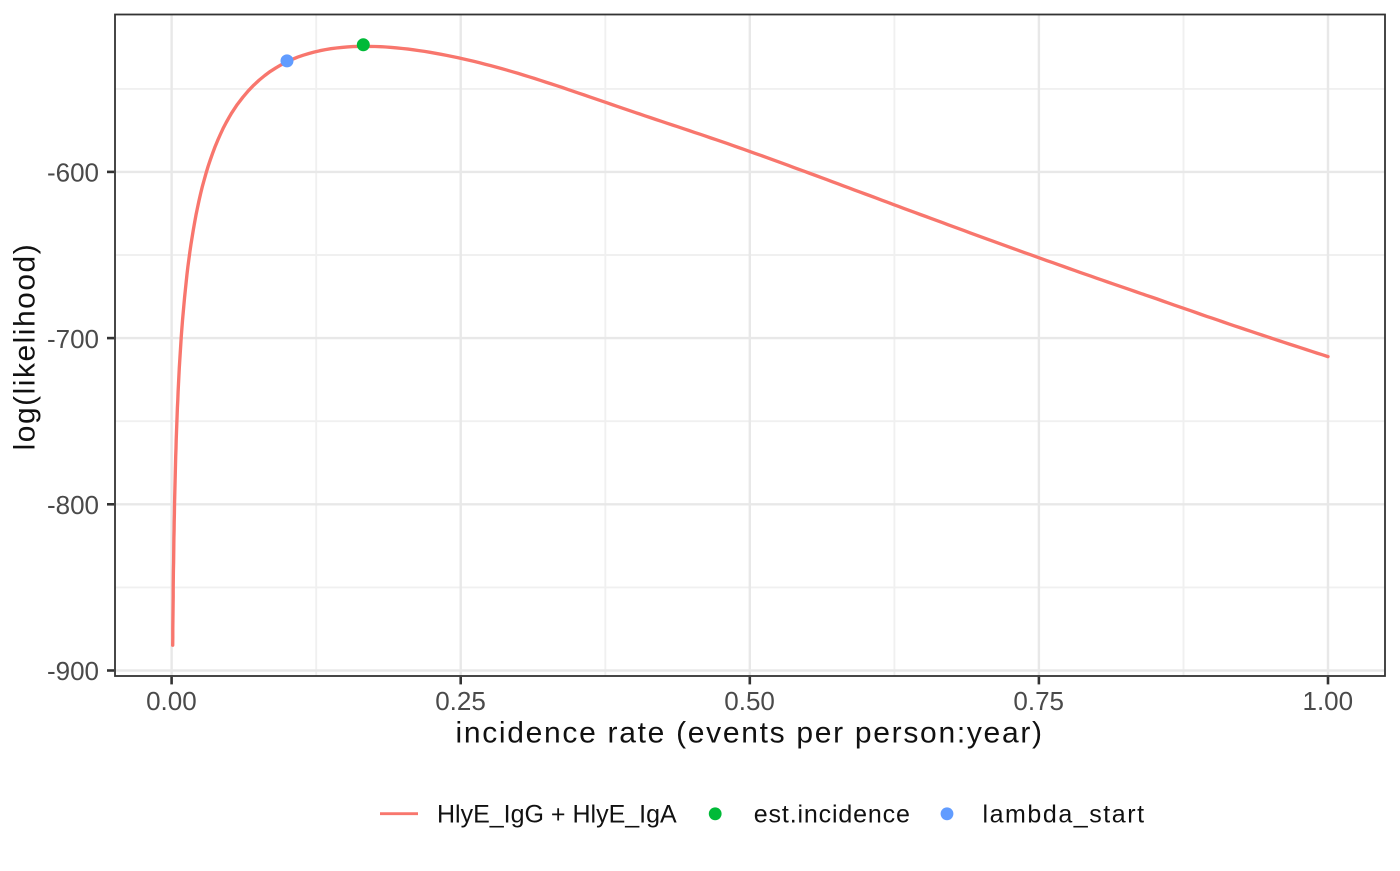  I want to click on svg-text: -600, so click(73, 173).